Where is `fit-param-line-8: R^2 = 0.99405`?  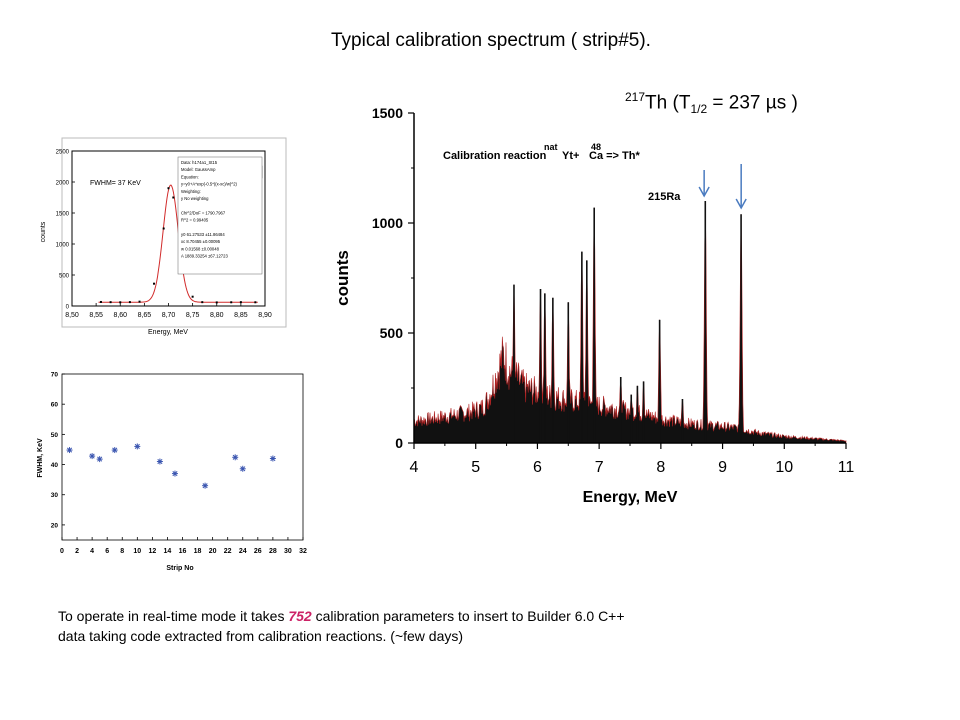
fit-param-line-8: R^2 = 0.99405 is located at coordinates (195, 220).